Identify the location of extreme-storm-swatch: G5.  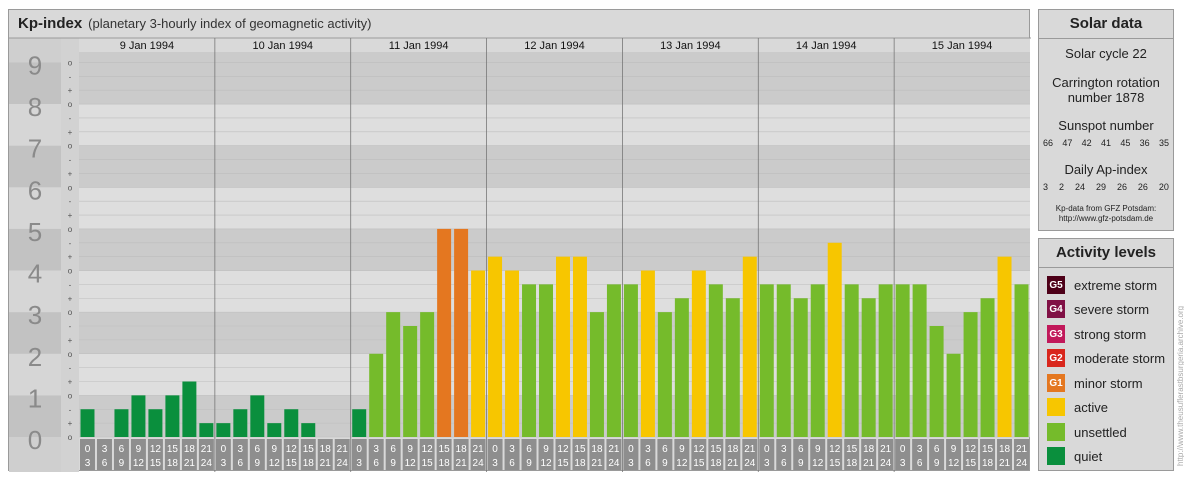
(1056, 285).